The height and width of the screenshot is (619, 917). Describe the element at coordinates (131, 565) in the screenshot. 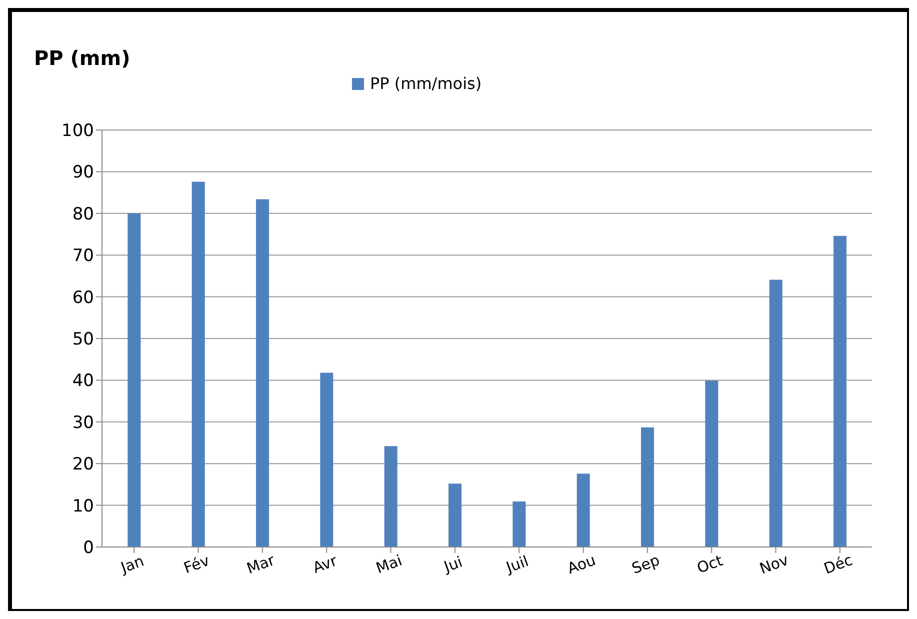

I see `x-tick-label: Jan` at that location.